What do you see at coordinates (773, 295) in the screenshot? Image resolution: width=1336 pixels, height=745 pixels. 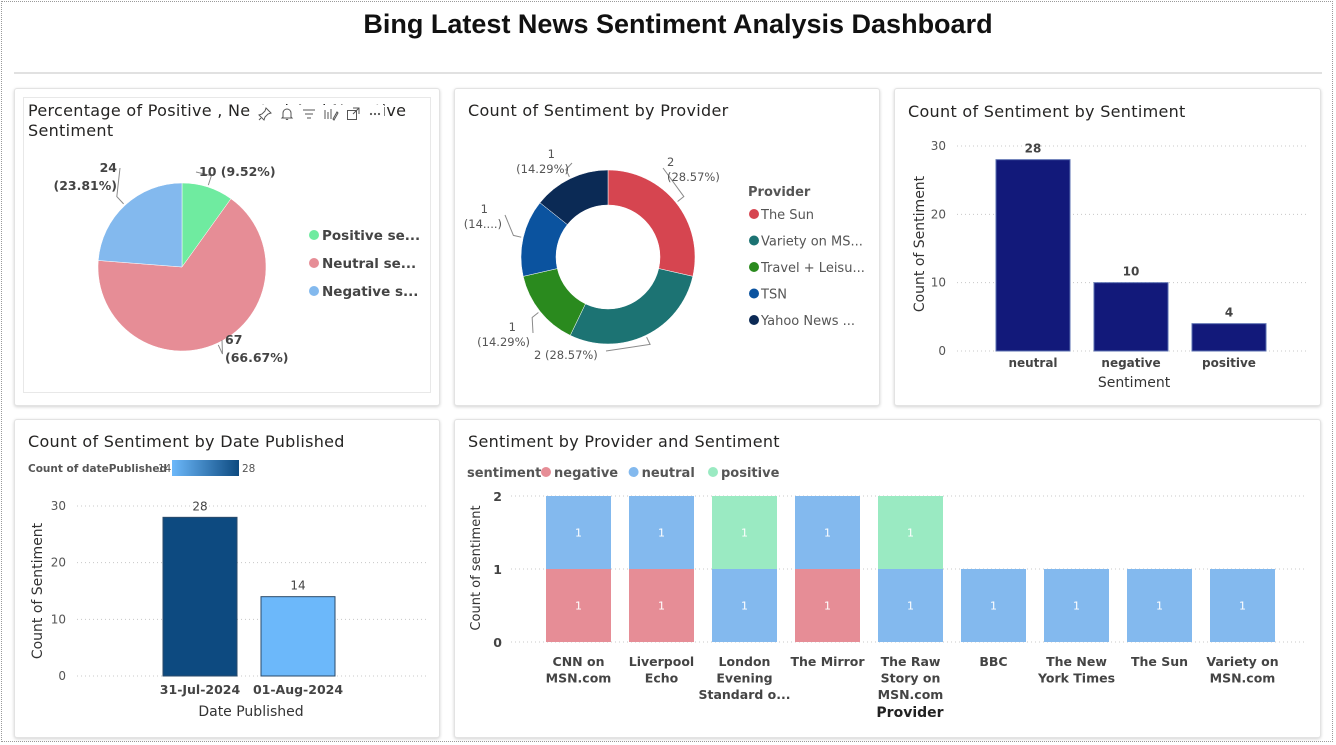 I see `legend-label: TSN` at bounding box center [773, 295].